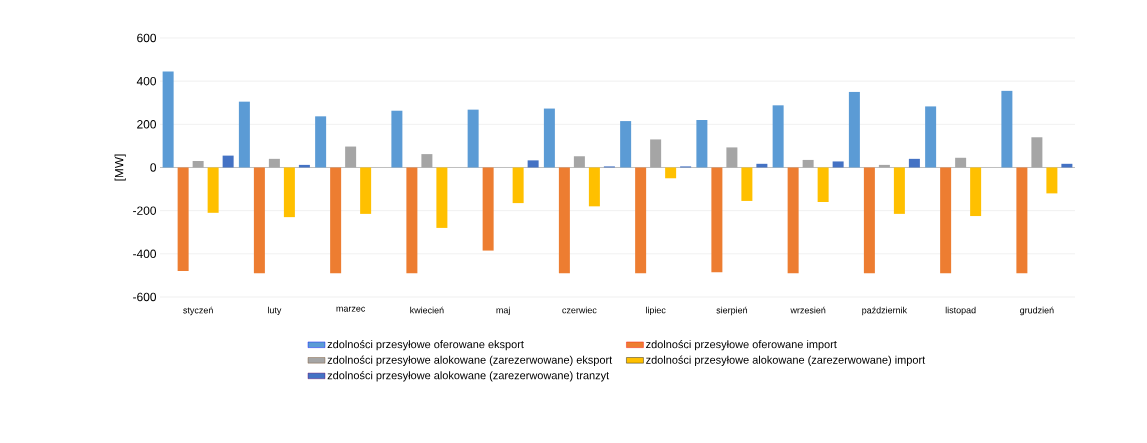  What do you see at coordinates (120, 167) in the screenshot?
I see `y-axis-title: [MW]` at bounding box center [120, 167].